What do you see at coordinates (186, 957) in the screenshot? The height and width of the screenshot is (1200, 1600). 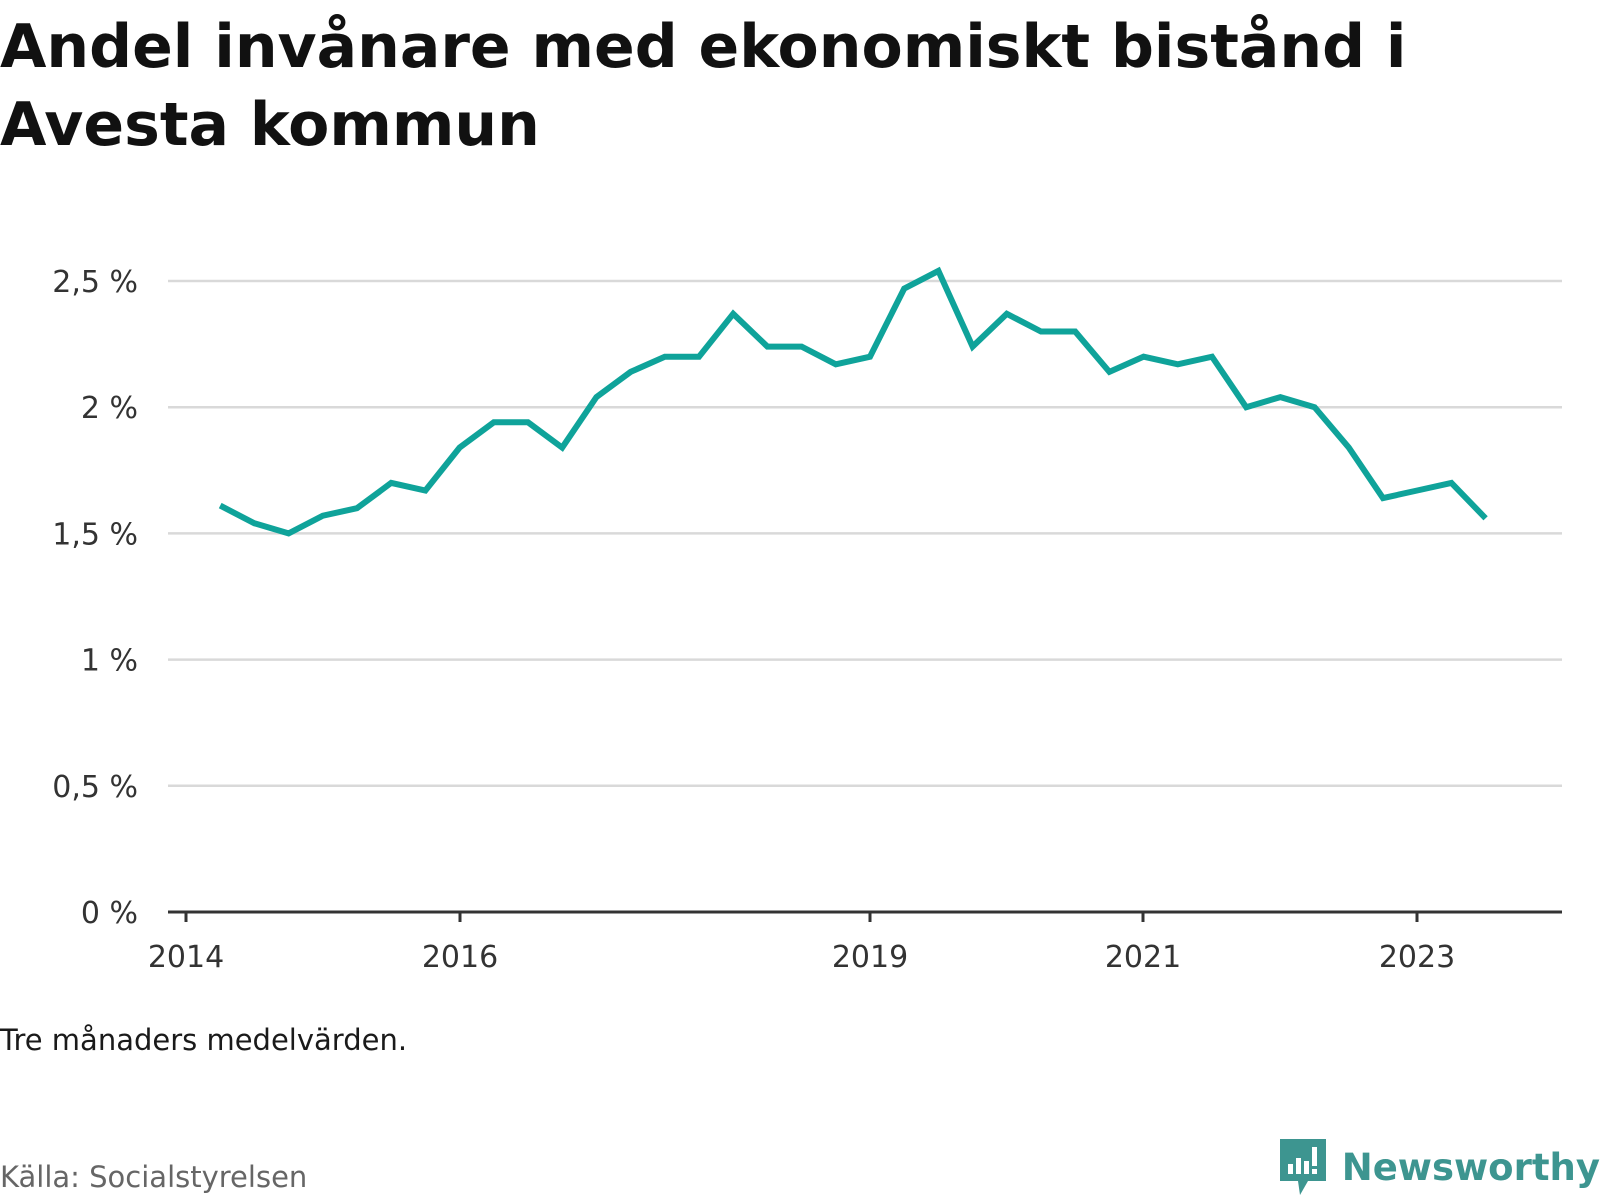 I see `x-tick-label: 2014` at bounding box center [186, 957].